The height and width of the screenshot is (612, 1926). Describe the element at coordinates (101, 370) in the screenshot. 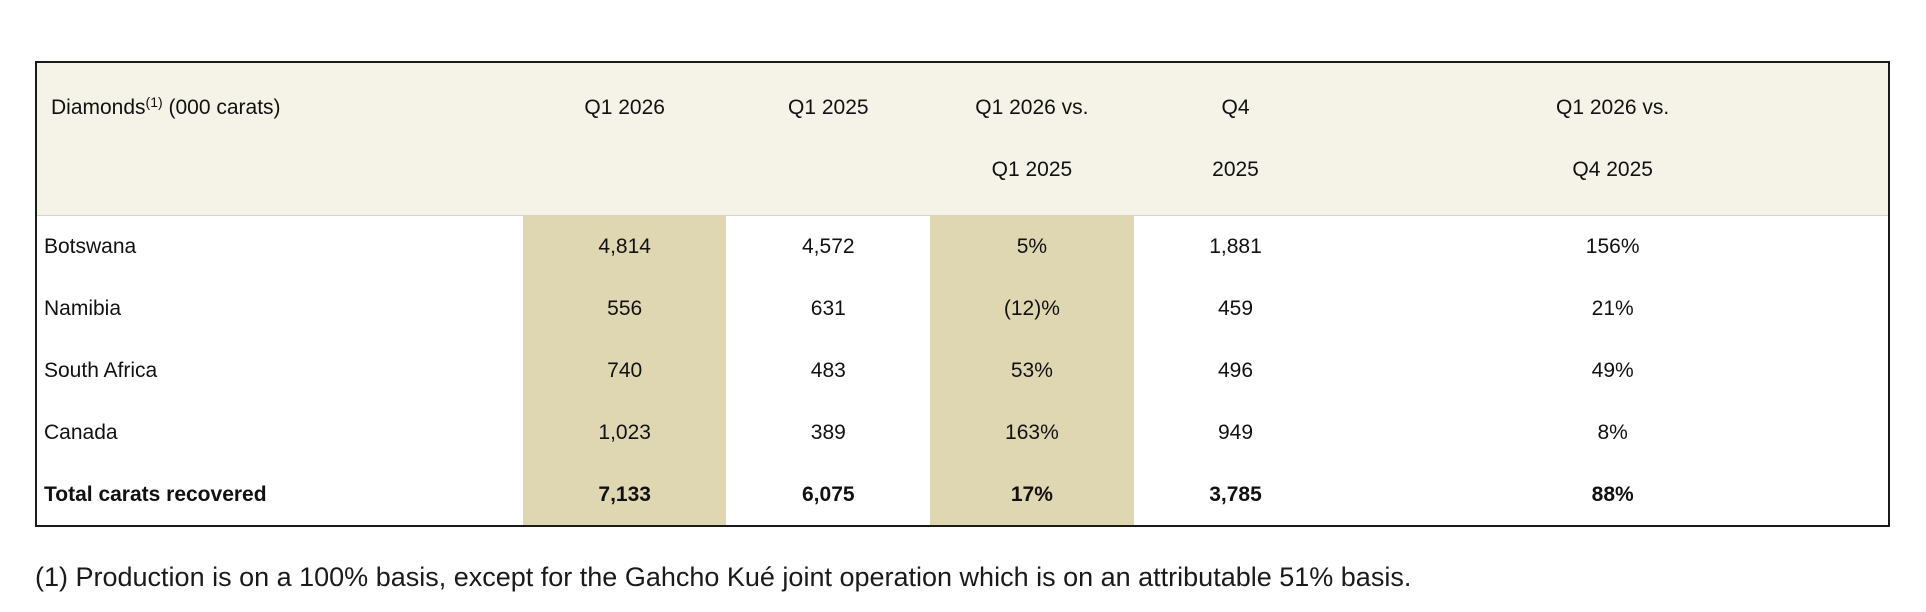

I see `row-label: South Africa` at that location.